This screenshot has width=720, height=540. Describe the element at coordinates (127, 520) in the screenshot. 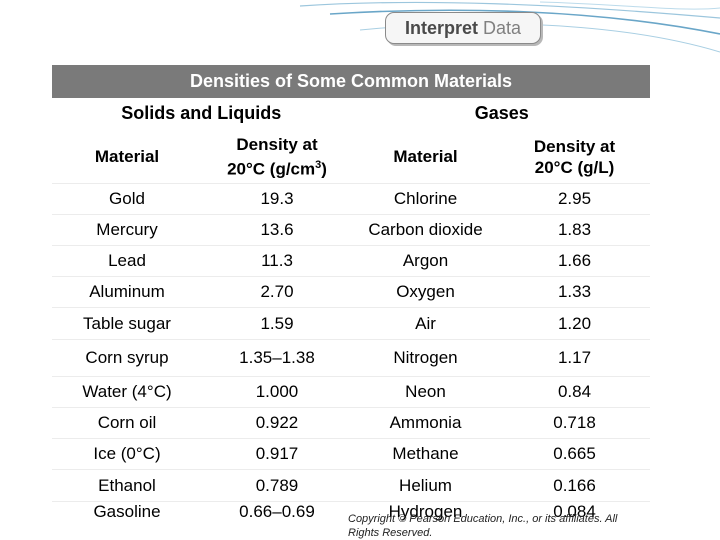

I see `solid-name: Gasoline` at that location.